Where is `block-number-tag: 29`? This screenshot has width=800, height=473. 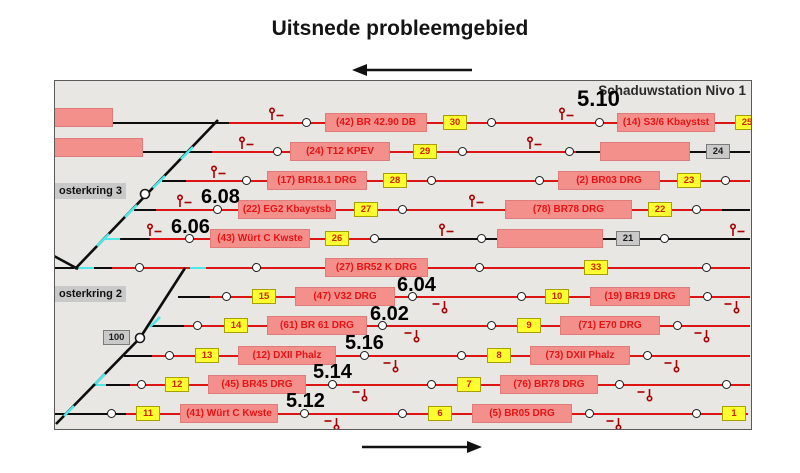
block-number-tag: 29 is located at coordinates (425, 151).